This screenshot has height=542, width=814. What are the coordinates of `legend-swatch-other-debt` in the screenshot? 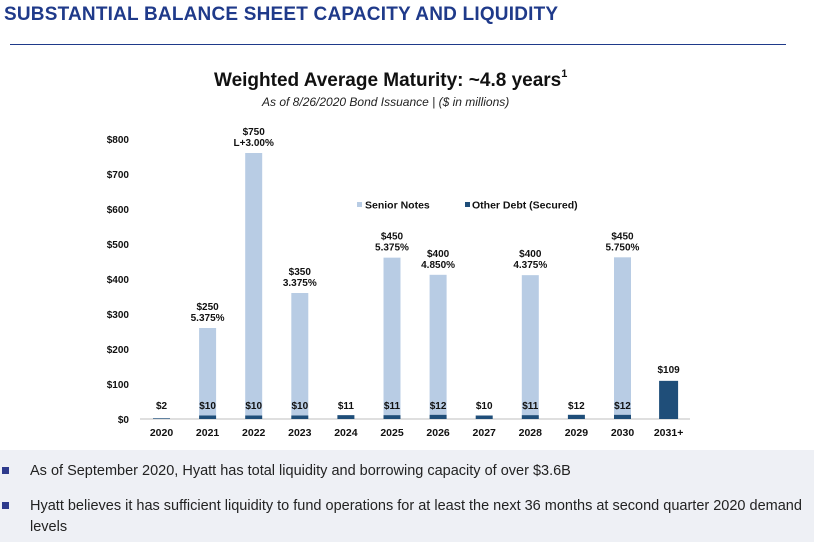 It's located at (467, 204).